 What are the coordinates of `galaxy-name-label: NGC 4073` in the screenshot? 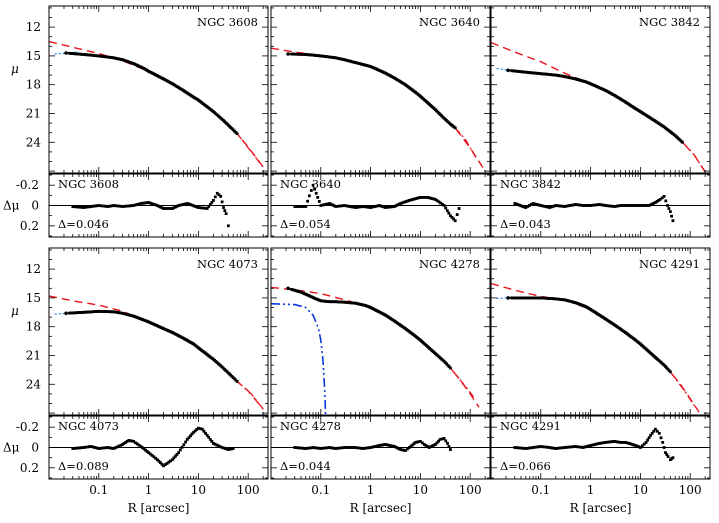 It's located at (227, 264).